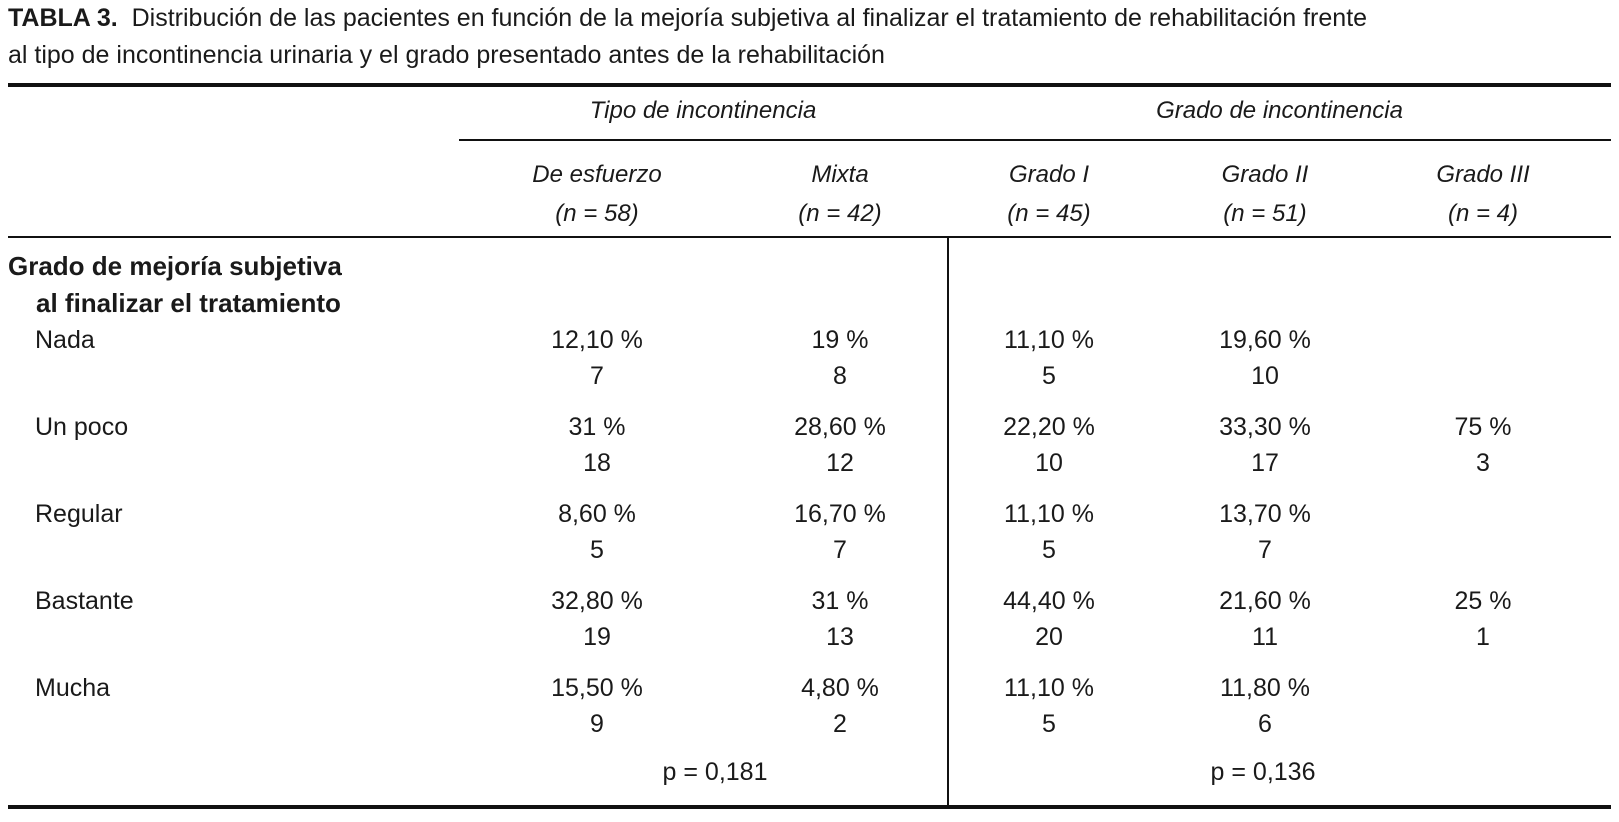 The image size is (1619, 822). I want to click on group-header-grado: Grado de incontinencia, so click(1279, 110).